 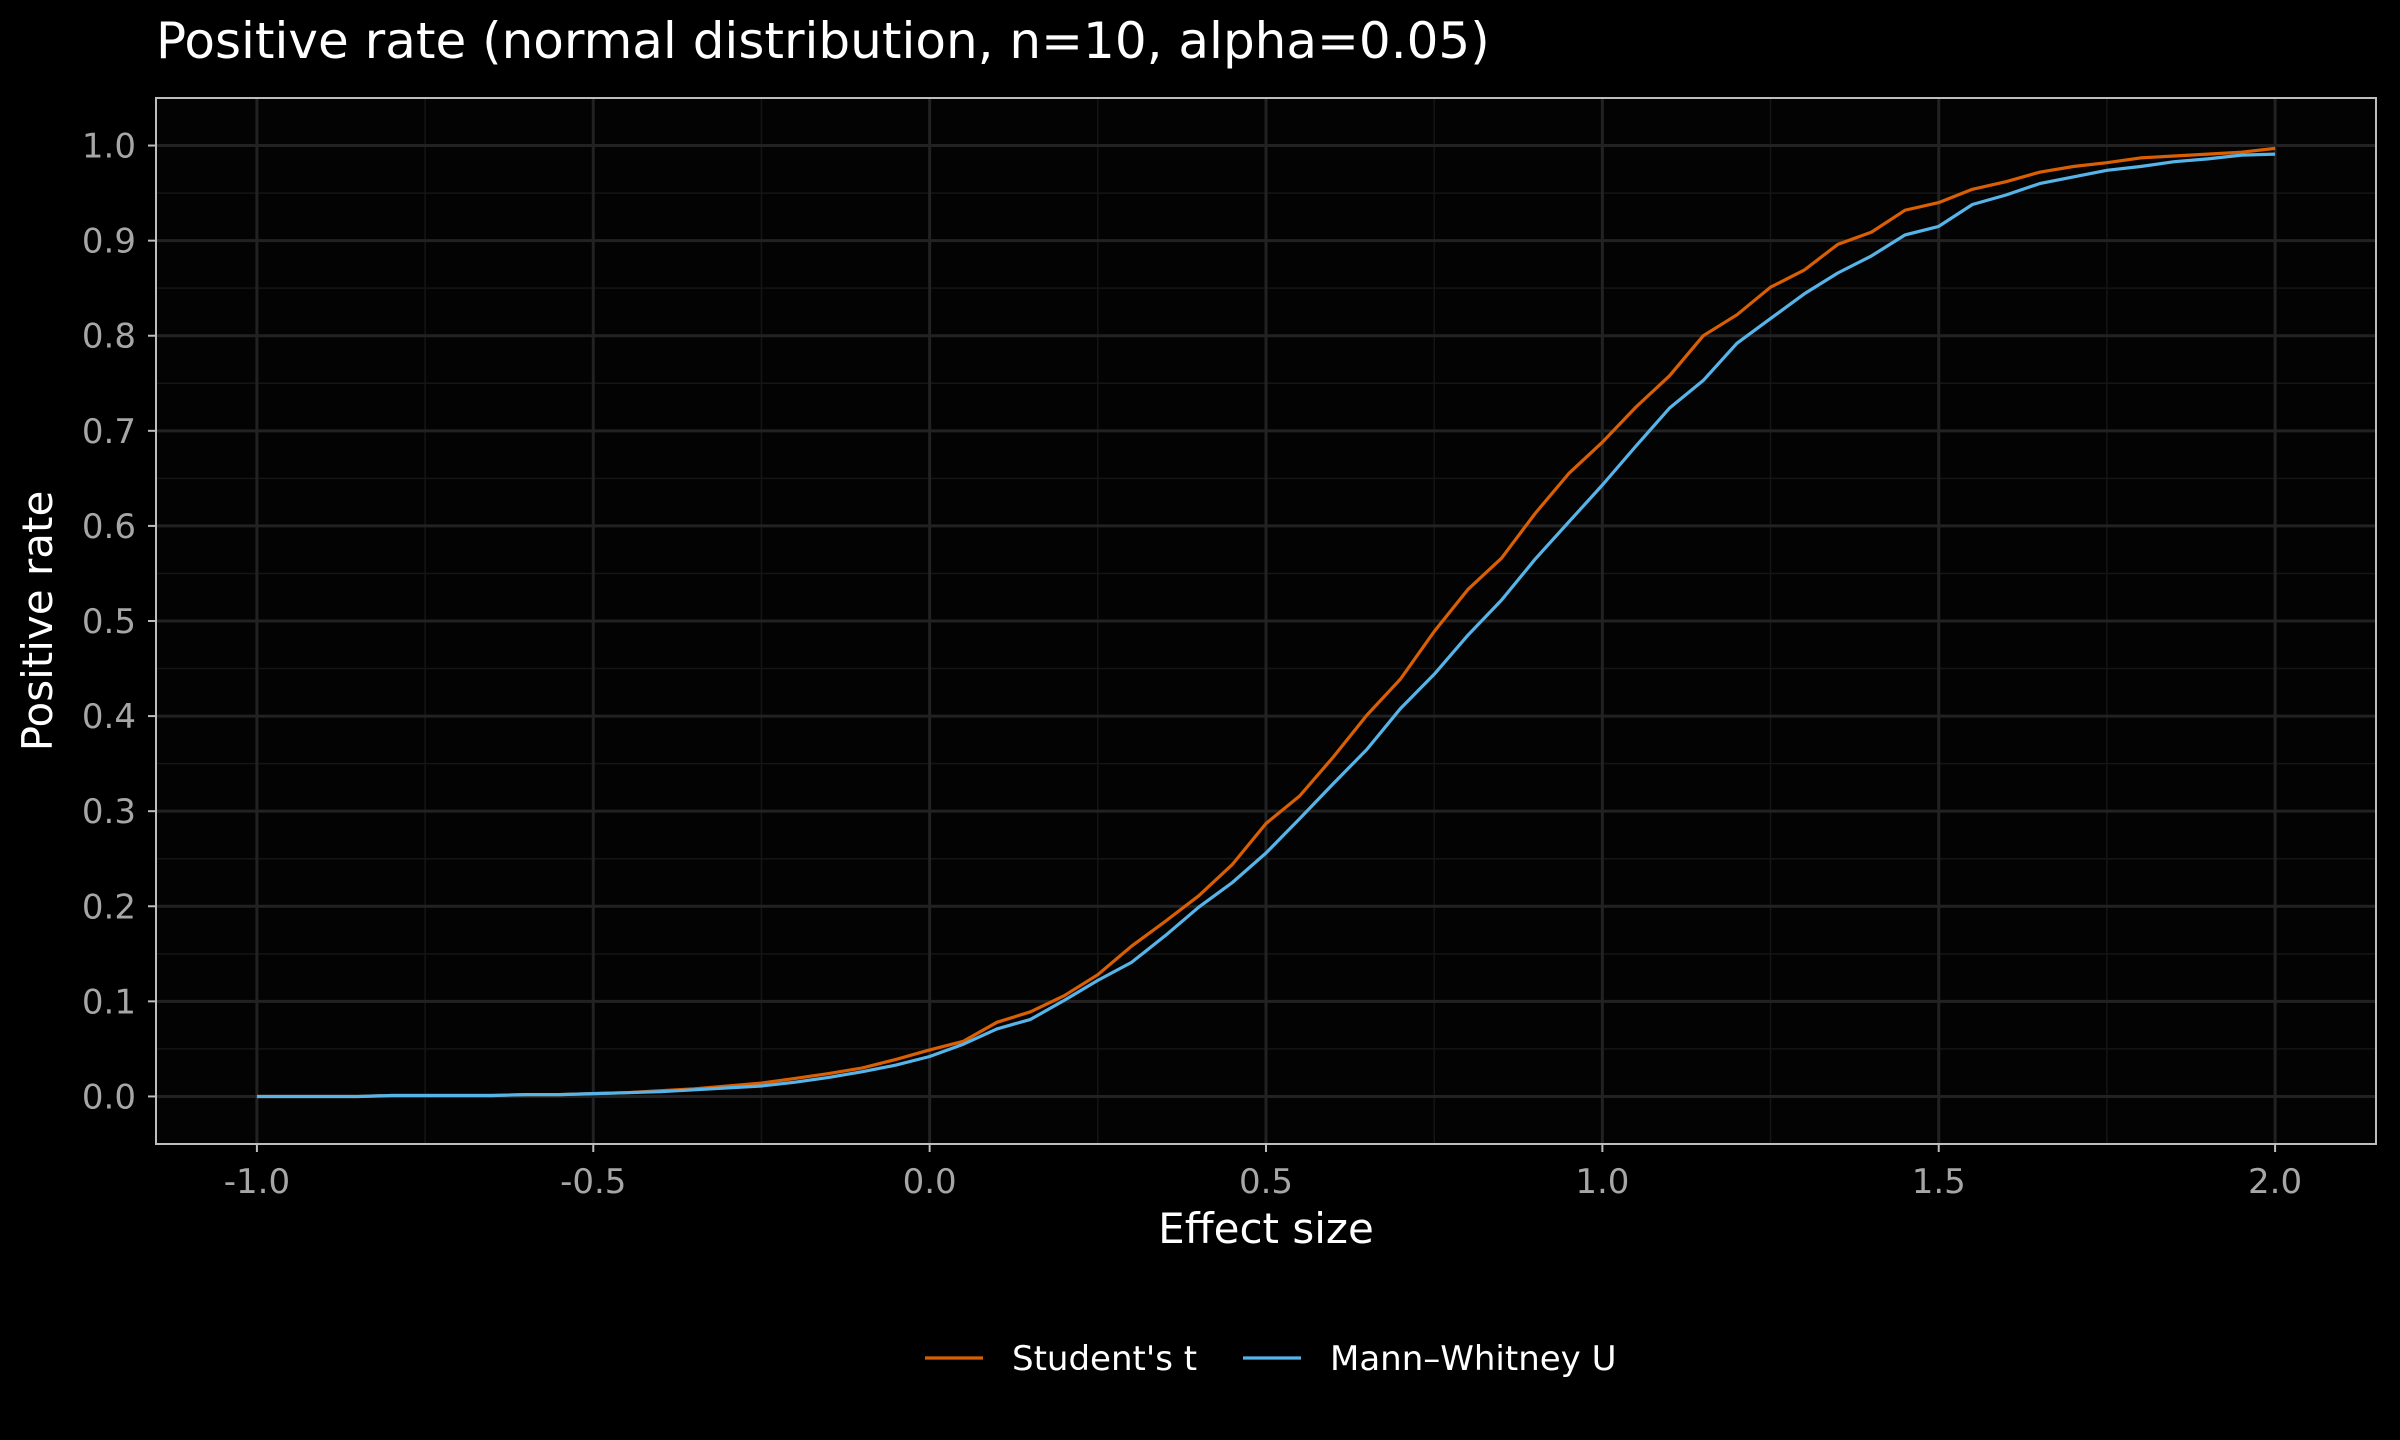 What do you see at coordinates (1104, 1359) in the screenshot?
I see `legend-label-student-s-t: Student's t` at bounding box center [1104, 1359].